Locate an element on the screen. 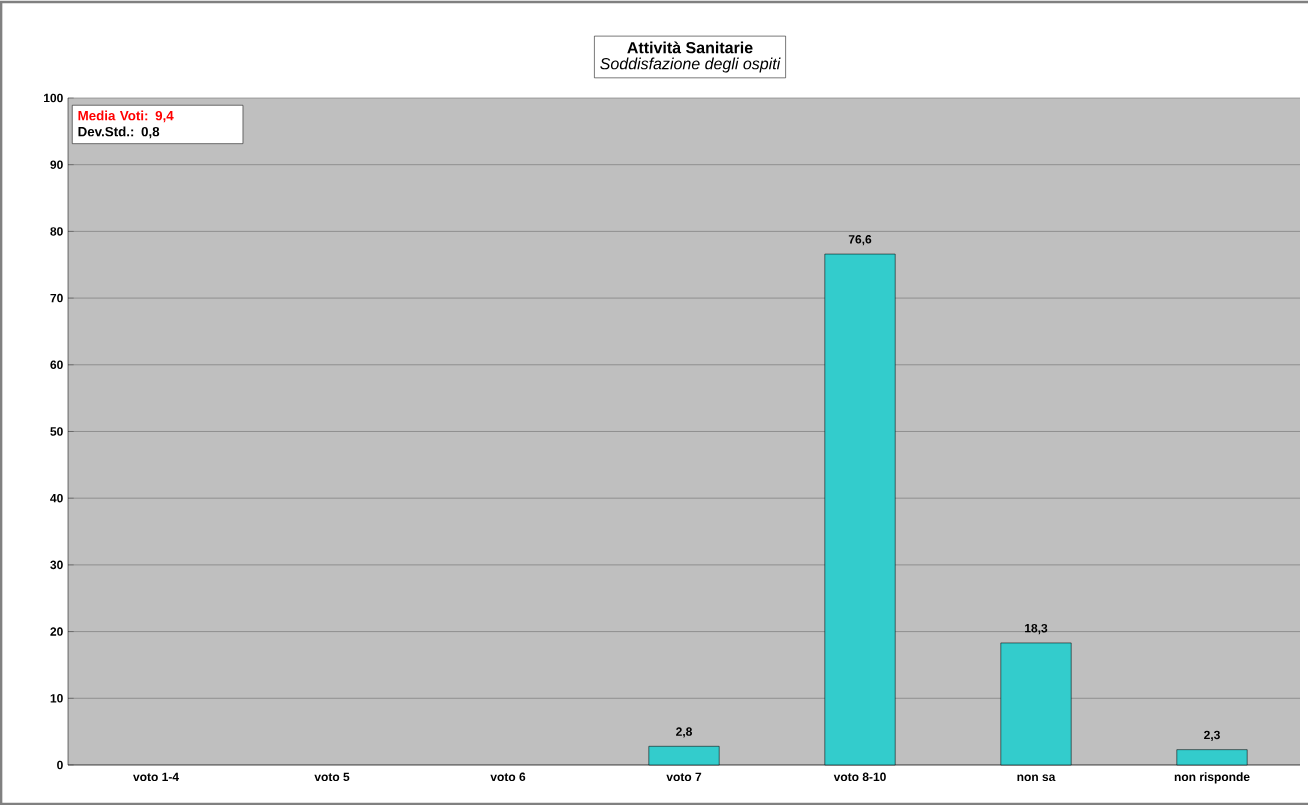 The width and height of the screenshot is (1308, 805). x-tick-label: voto 8-10 is located at coordinates (859, 777).